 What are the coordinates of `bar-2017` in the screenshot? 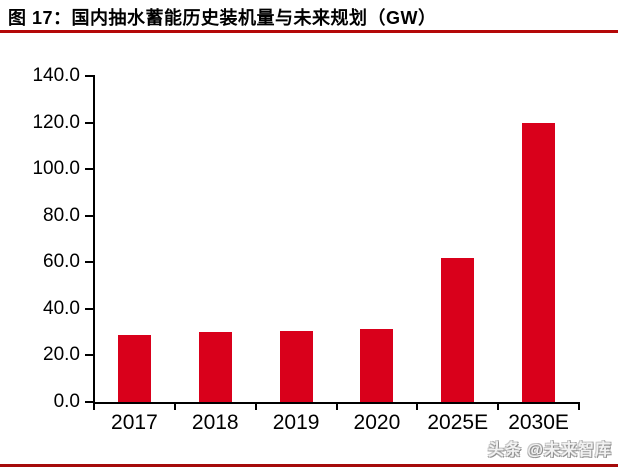 It's located at (134, 368).